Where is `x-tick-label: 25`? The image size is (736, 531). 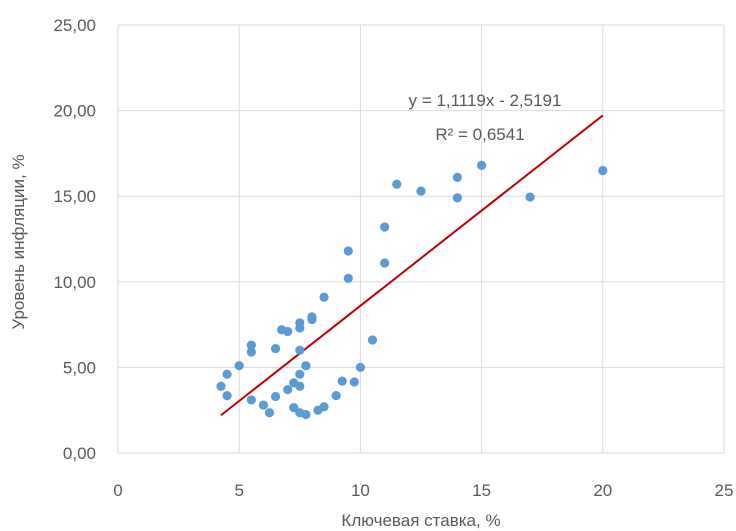
x-tick-label: 25 is located at coordinates (724, 490).